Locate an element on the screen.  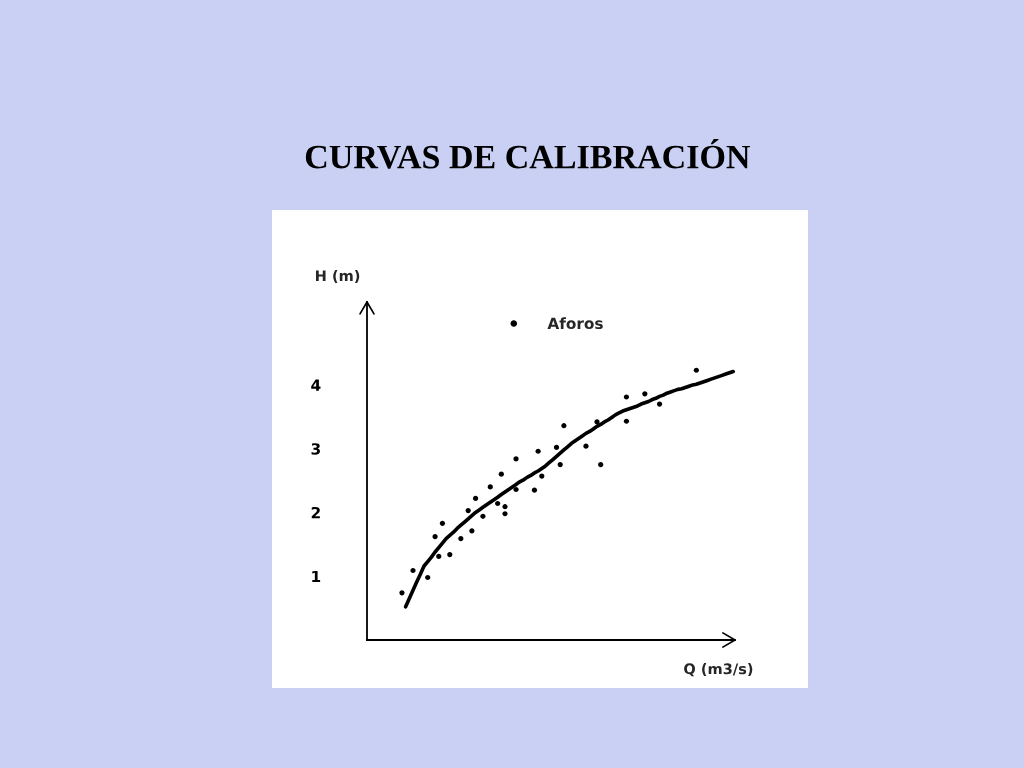
y-tick-label: 1 is located at coordinates (316, 576).